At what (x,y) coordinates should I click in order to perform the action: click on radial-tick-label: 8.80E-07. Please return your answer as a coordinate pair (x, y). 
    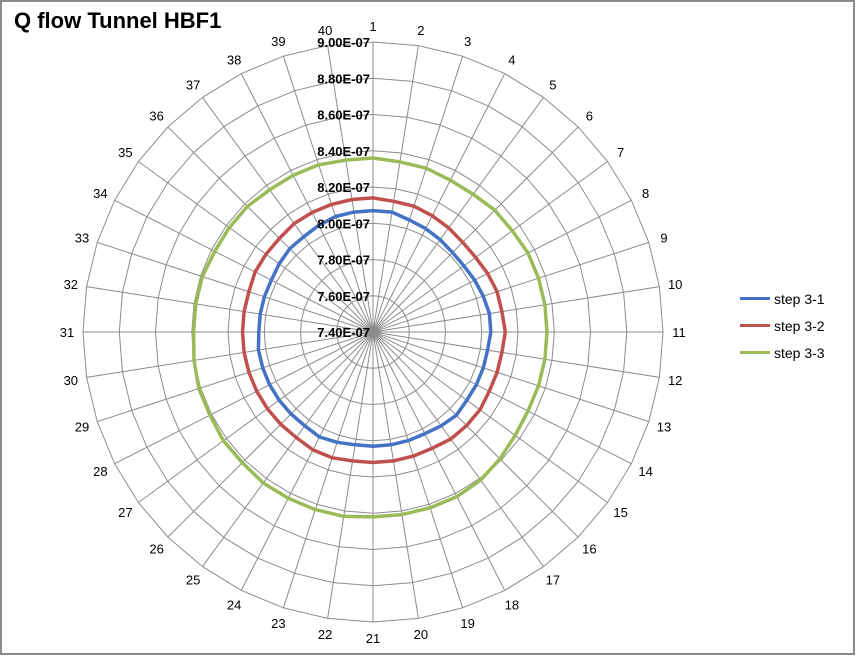
    Looking at the image, I should click on (343, 78).